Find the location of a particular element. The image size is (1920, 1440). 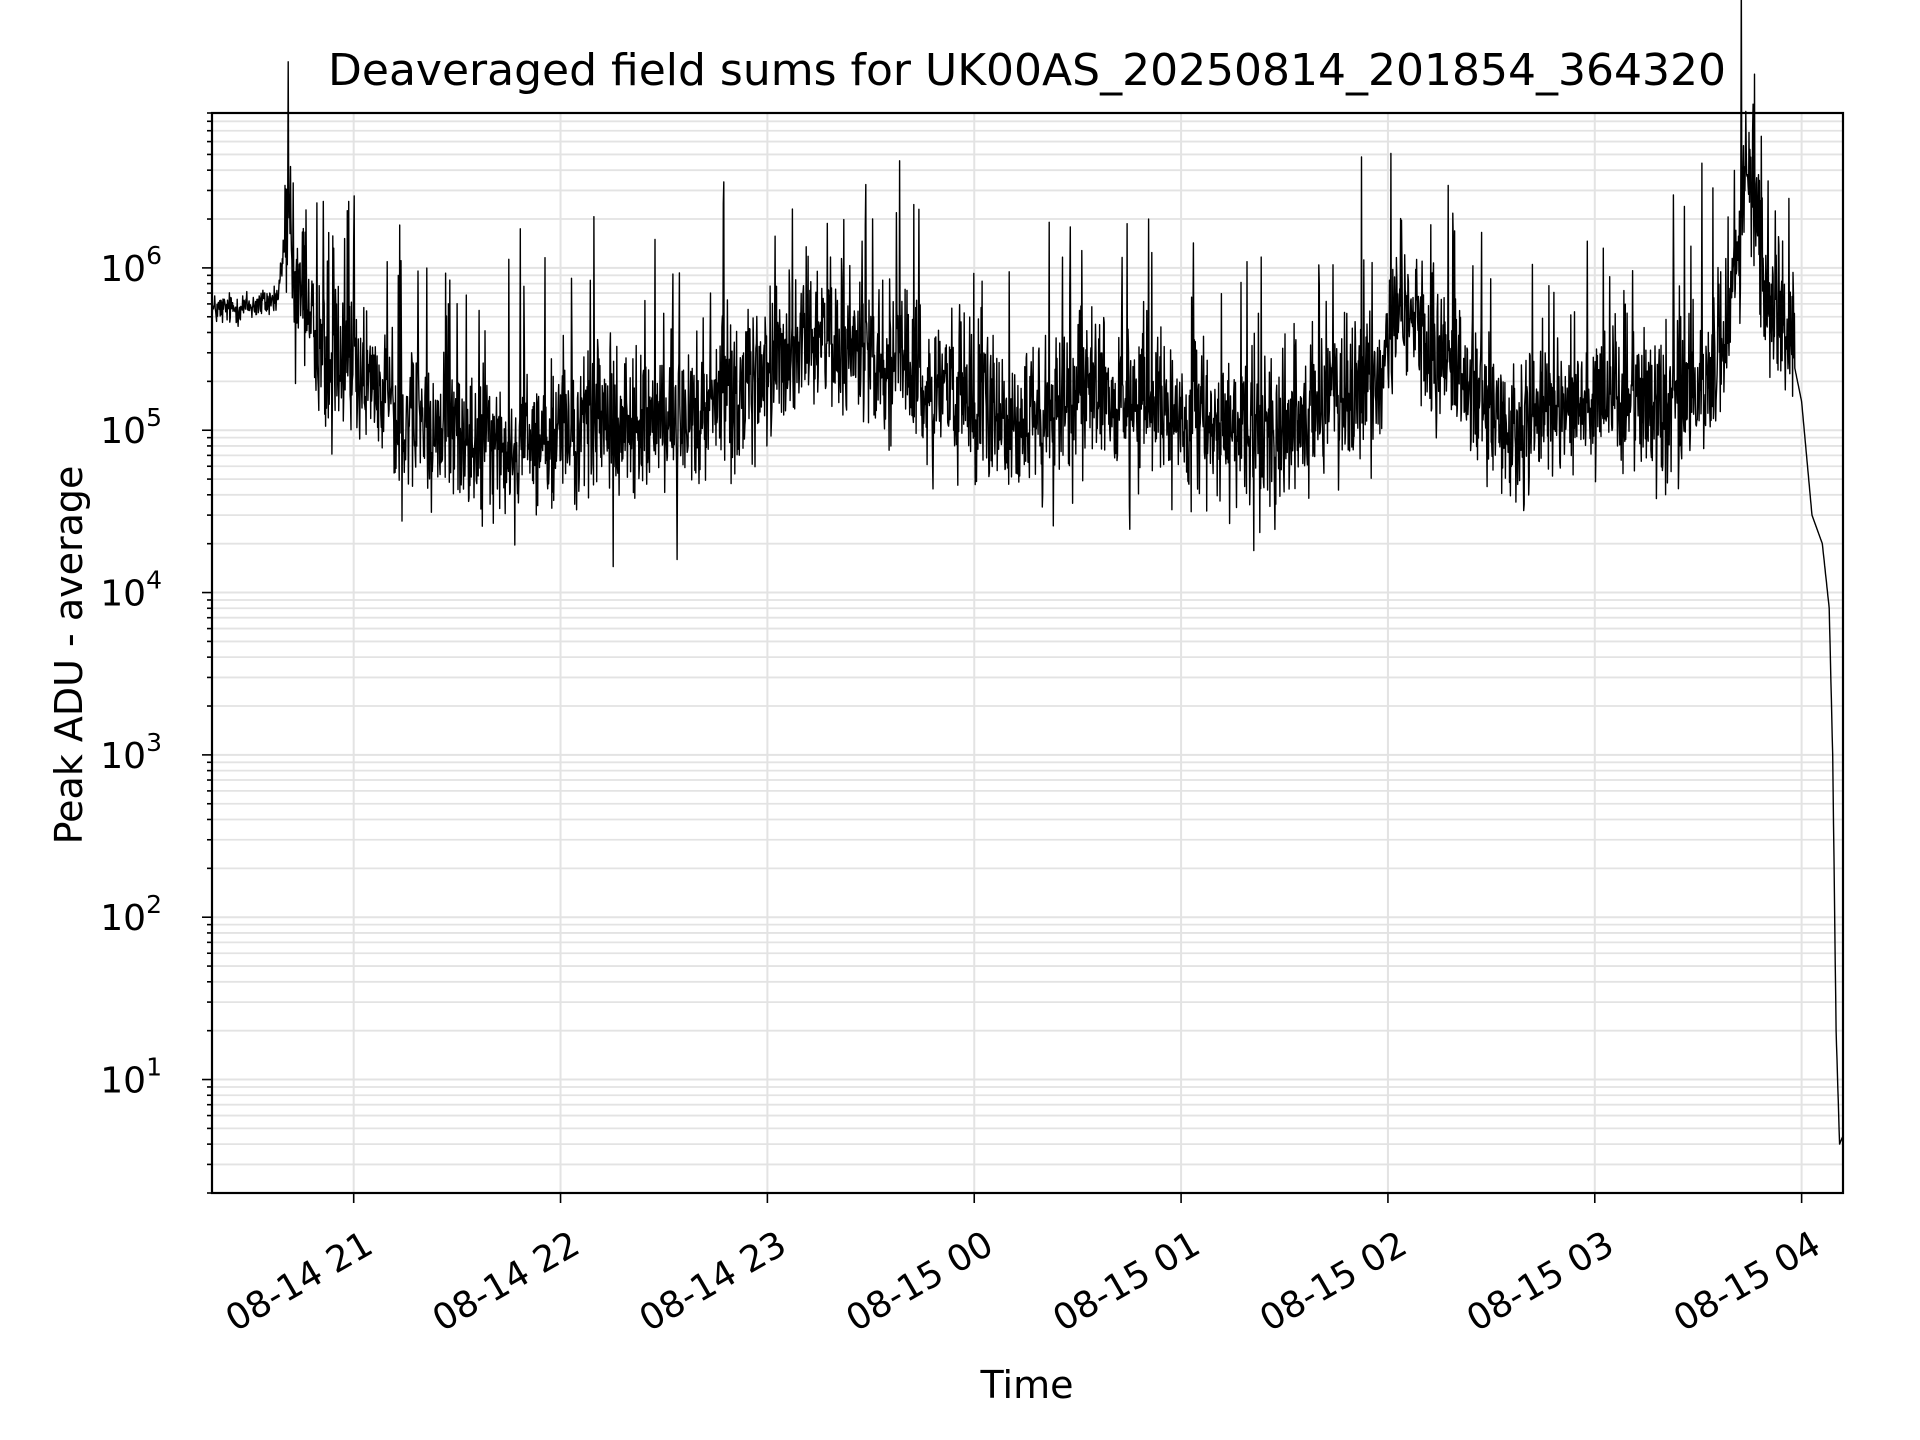

x-axis-label: Time is located at coordinates (1027, 1385).